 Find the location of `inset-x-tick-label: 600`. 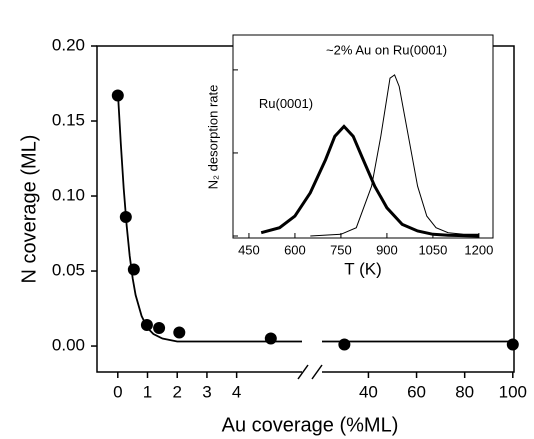

inset-x-tick-label: 600 is located at coordinates (295, 249).